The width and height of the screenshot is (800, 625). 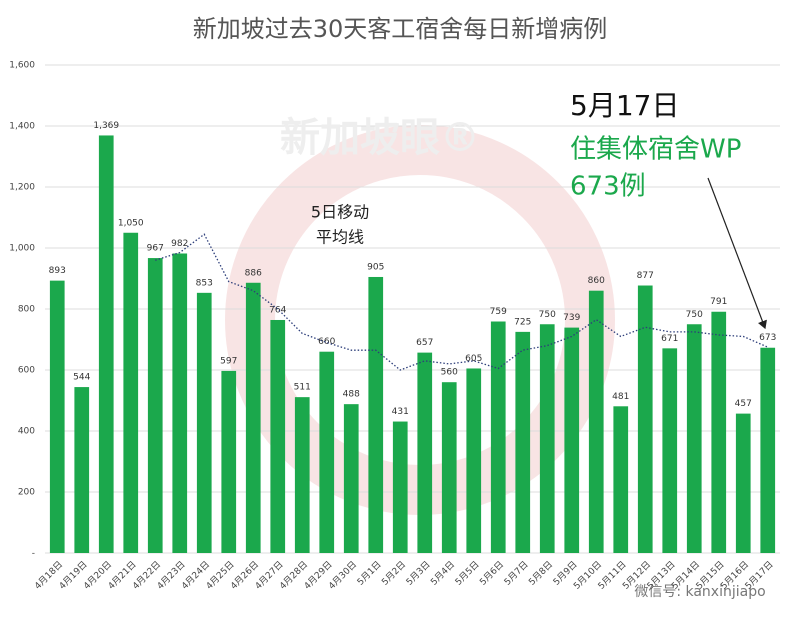 What do you see at coordinates (26, 310) in the screenshot?
I see `y-tick-label: 800` at bounding box center [26, 310].